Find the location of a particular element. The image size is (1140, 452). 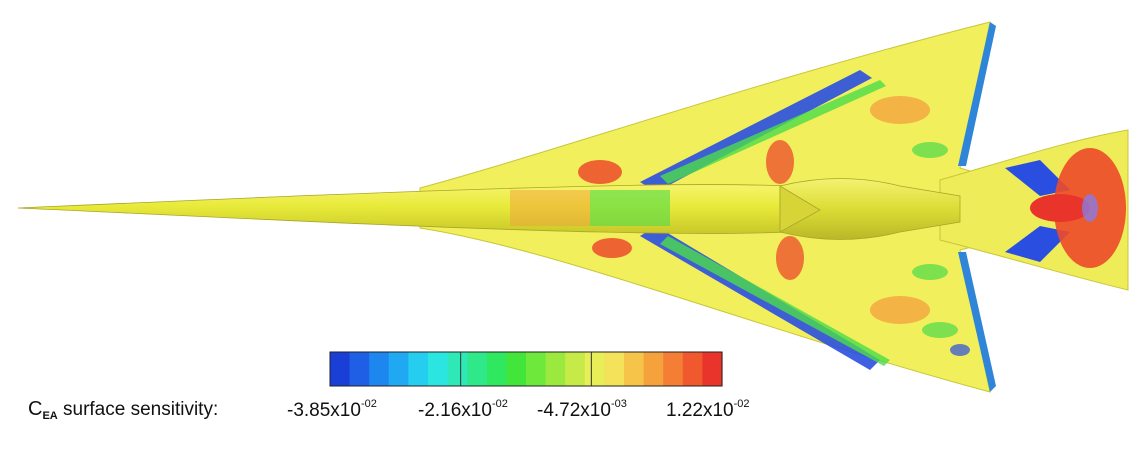

leading-edge-strip-bottom is located at coordinates (977, 322).